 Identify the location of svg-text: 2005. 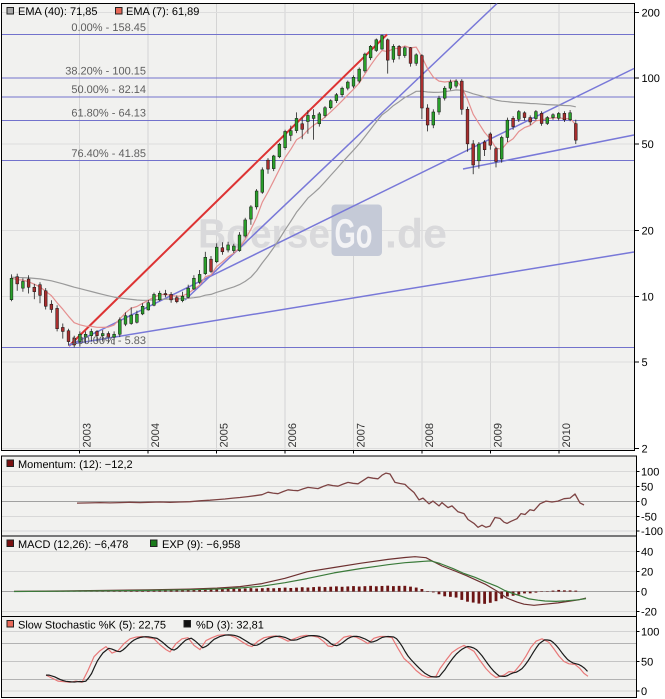
(224, 435).